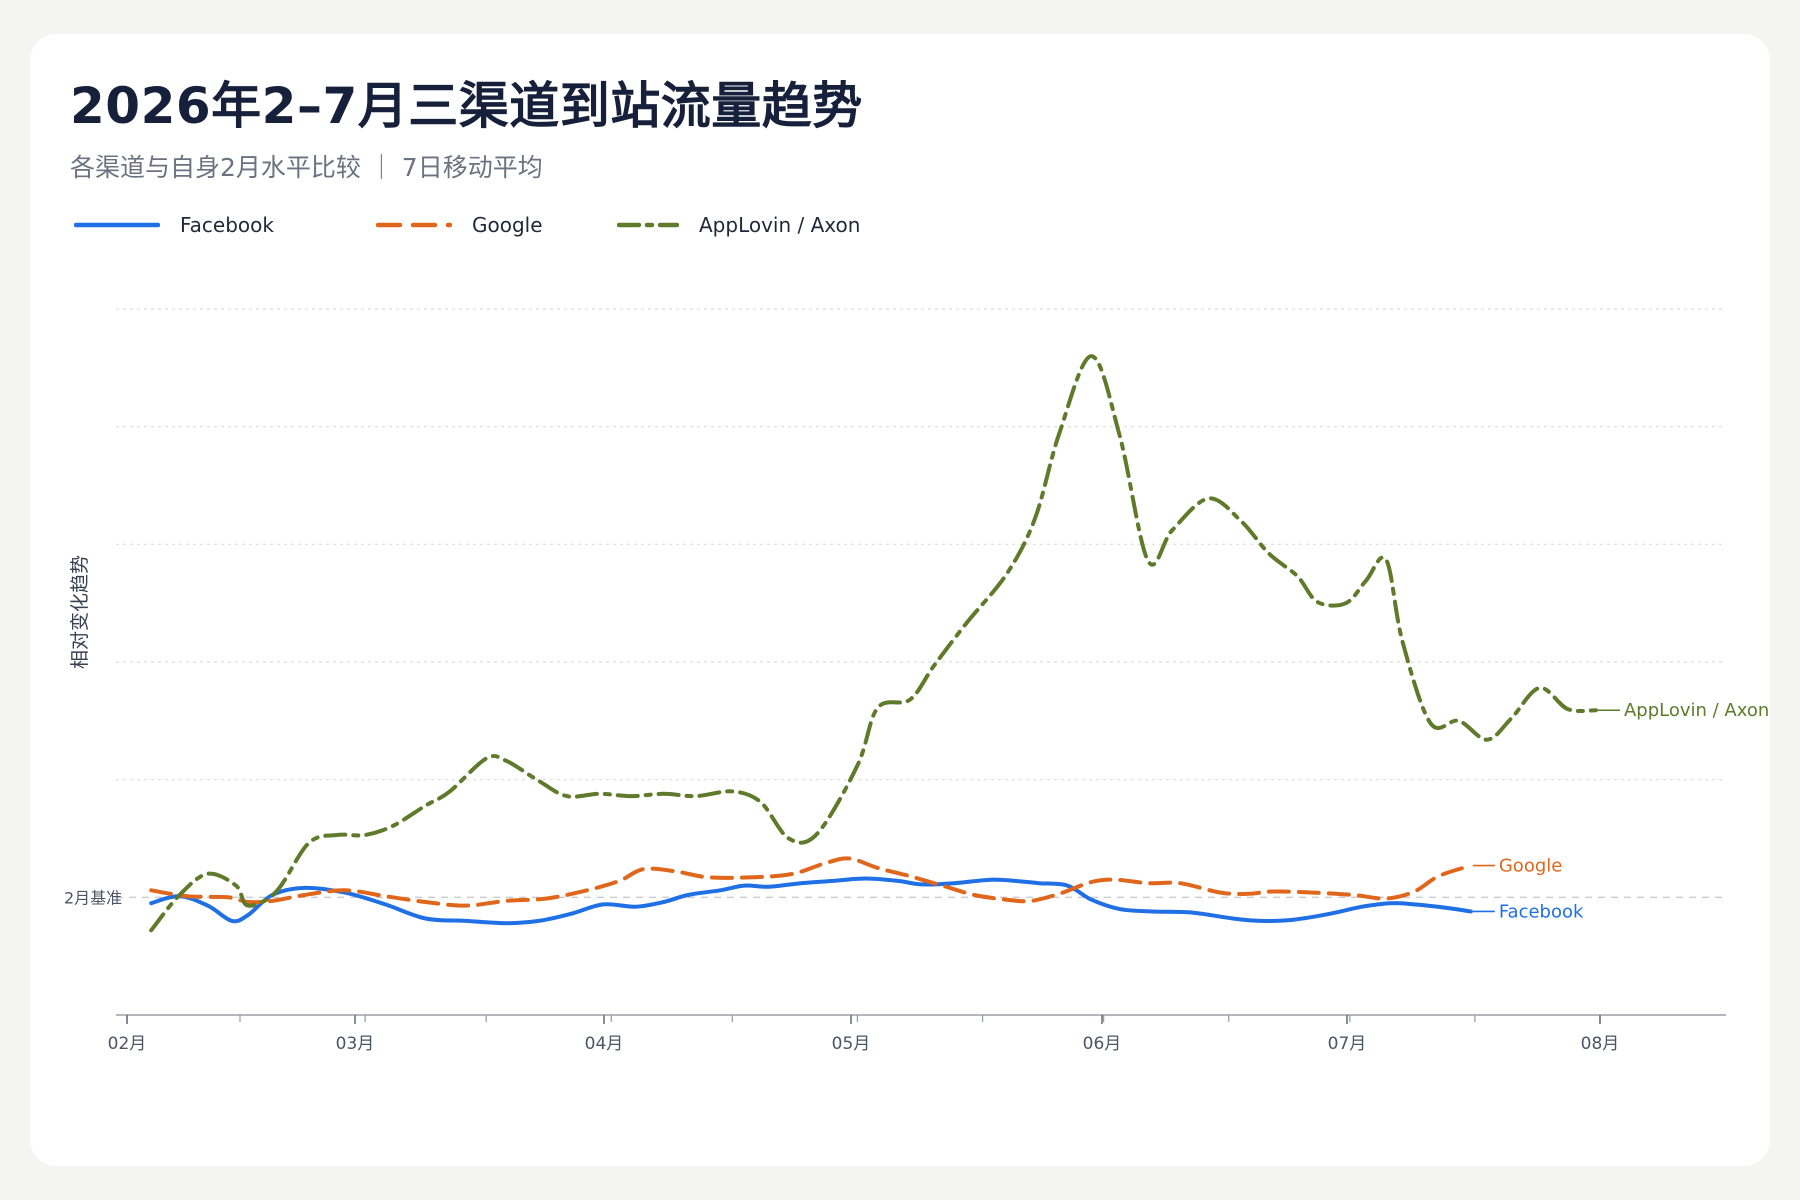 The width and height of the screenshot is (1800, 1200). I want to click on baseline-label: 2月基准, so click(93, 897).